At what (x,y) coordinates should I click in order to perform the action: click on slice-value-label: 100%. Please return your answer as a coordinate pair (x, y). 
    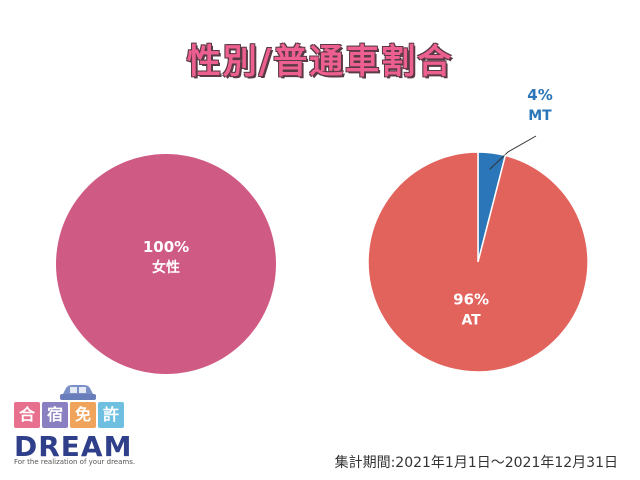
    Looking at the image, I should click on (166, 247).